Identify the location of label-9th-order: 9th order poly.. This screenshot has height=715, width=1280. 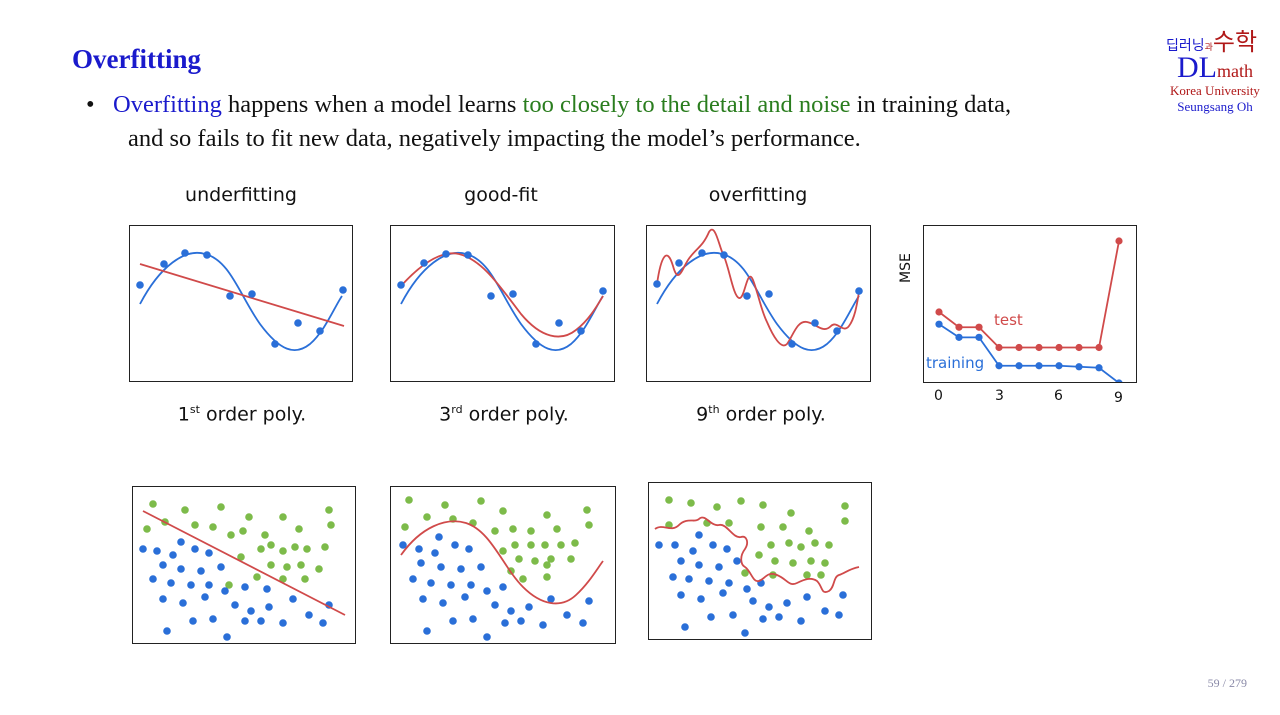
(761, 414).